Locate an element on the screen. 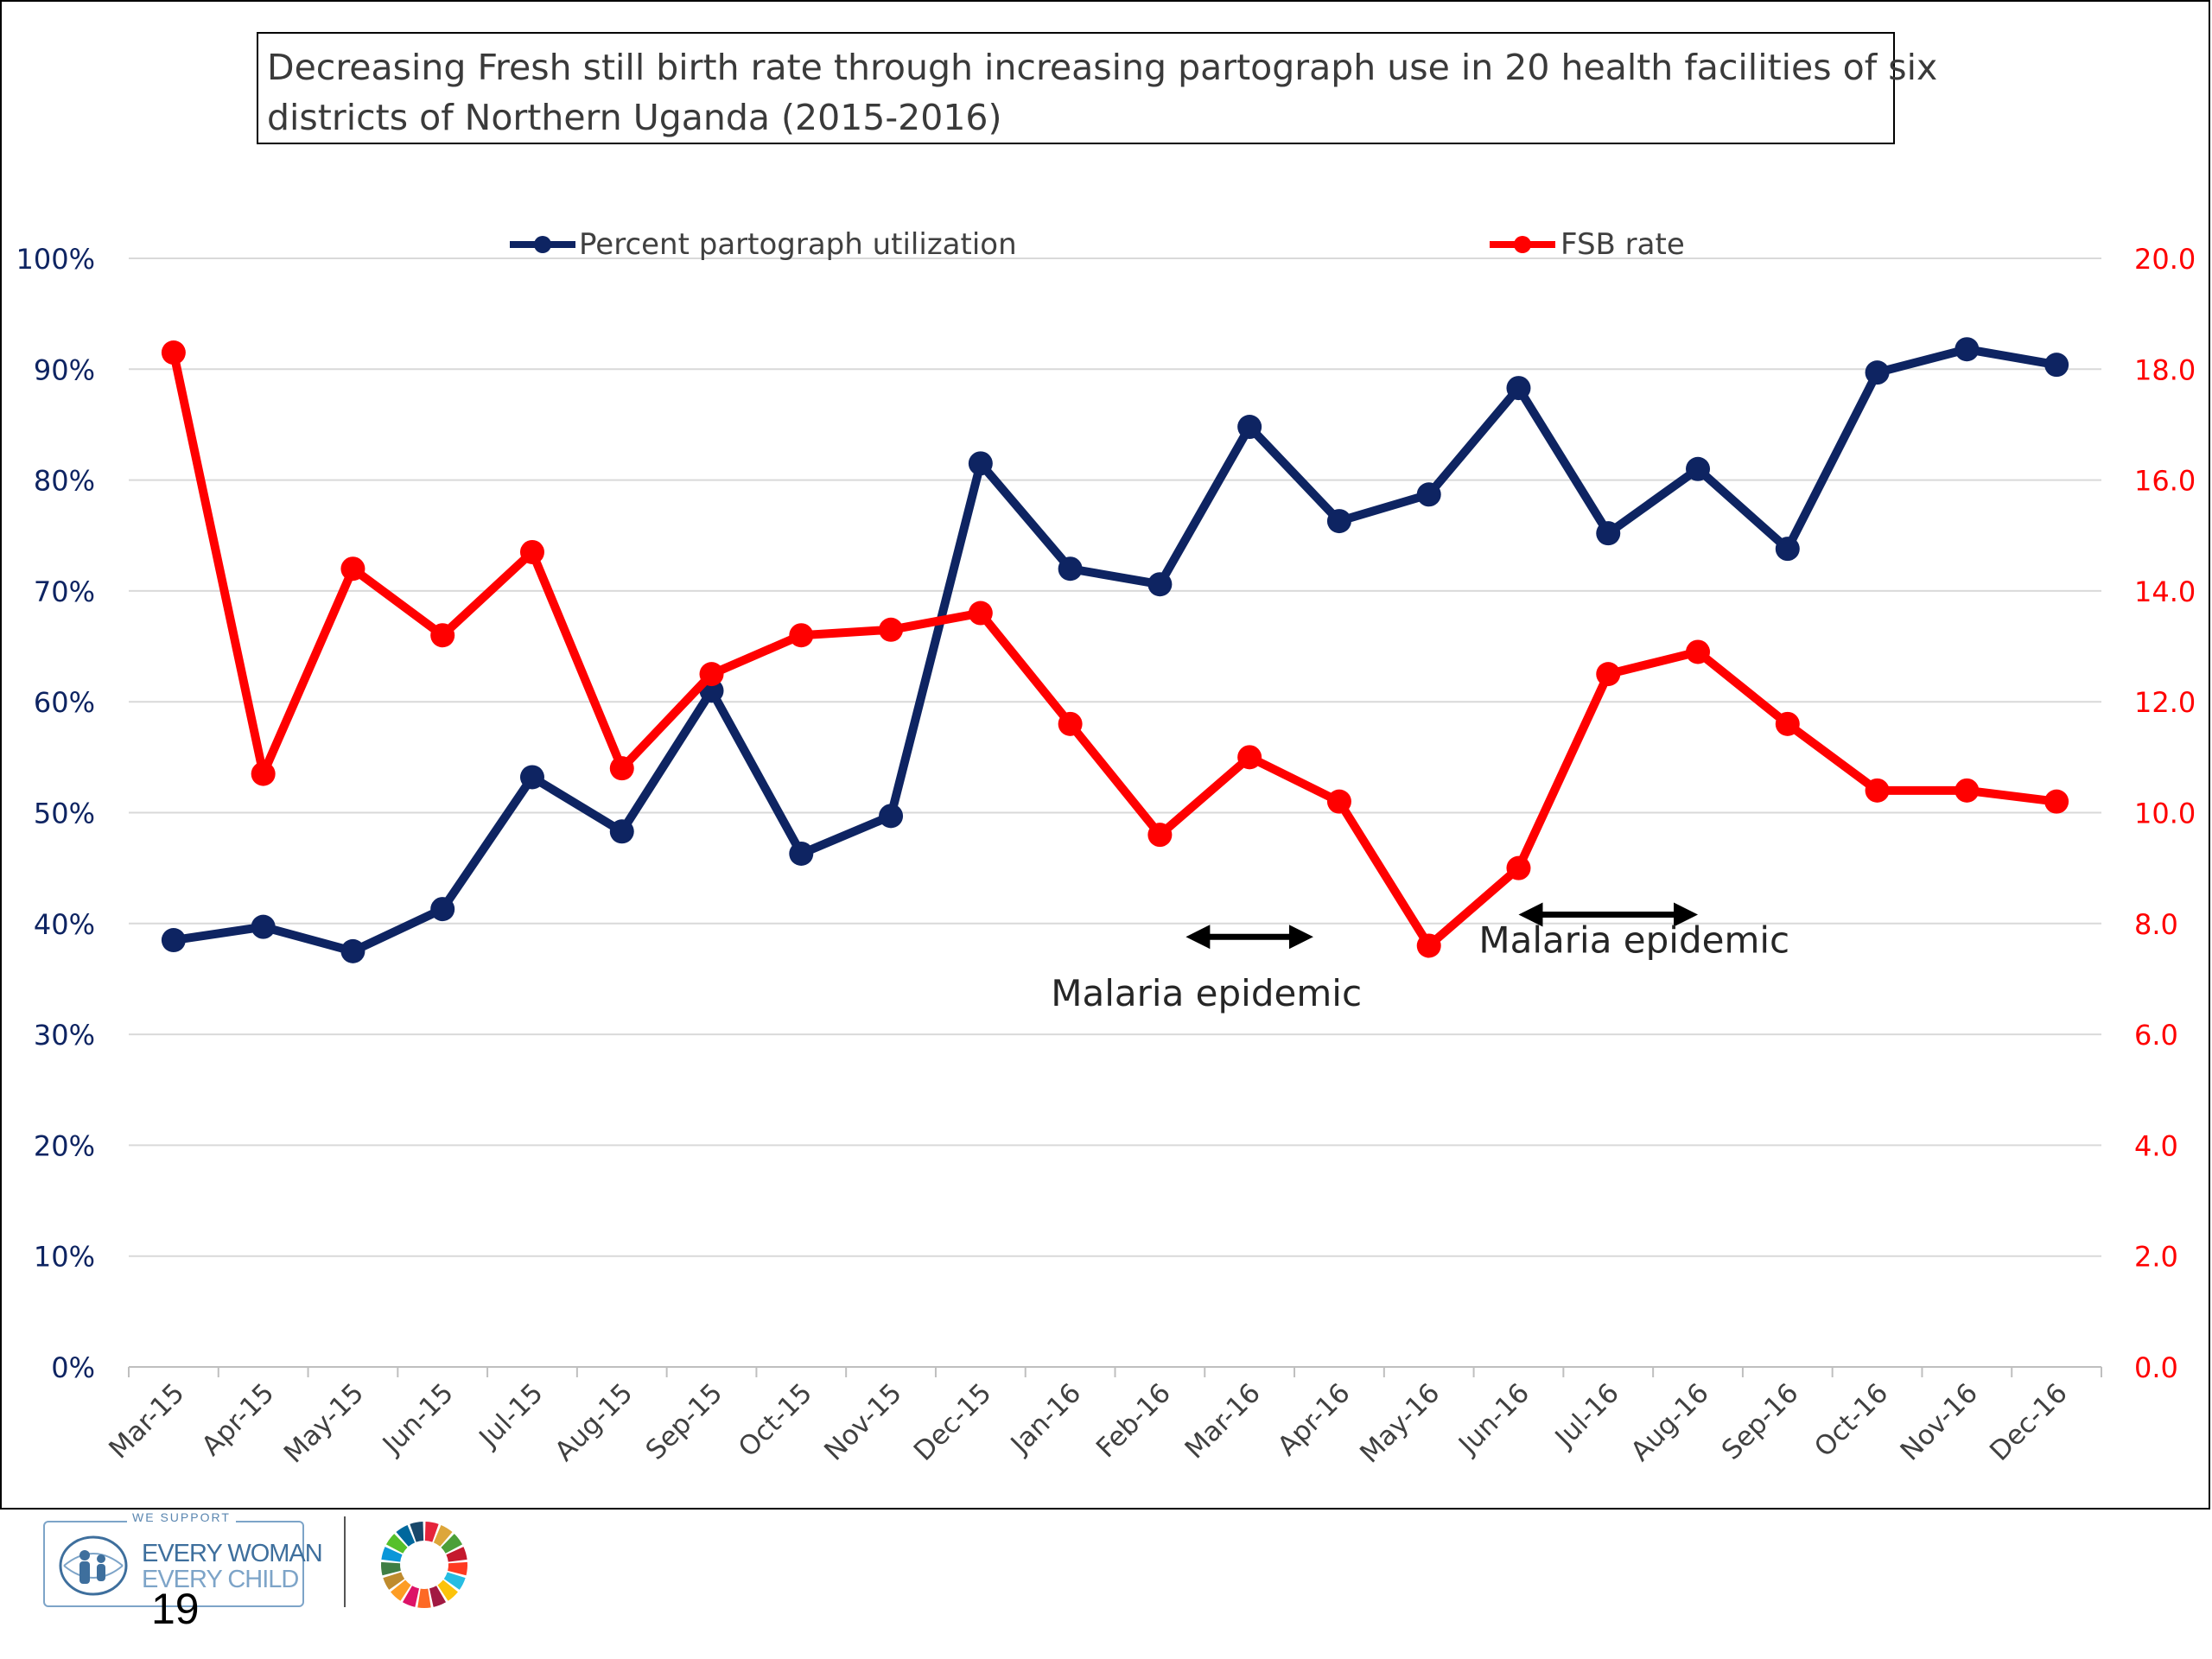 This screenshot has height=1659, width=2212. x-tick-label: Sep-15 is located at coordinates (684, 1421).